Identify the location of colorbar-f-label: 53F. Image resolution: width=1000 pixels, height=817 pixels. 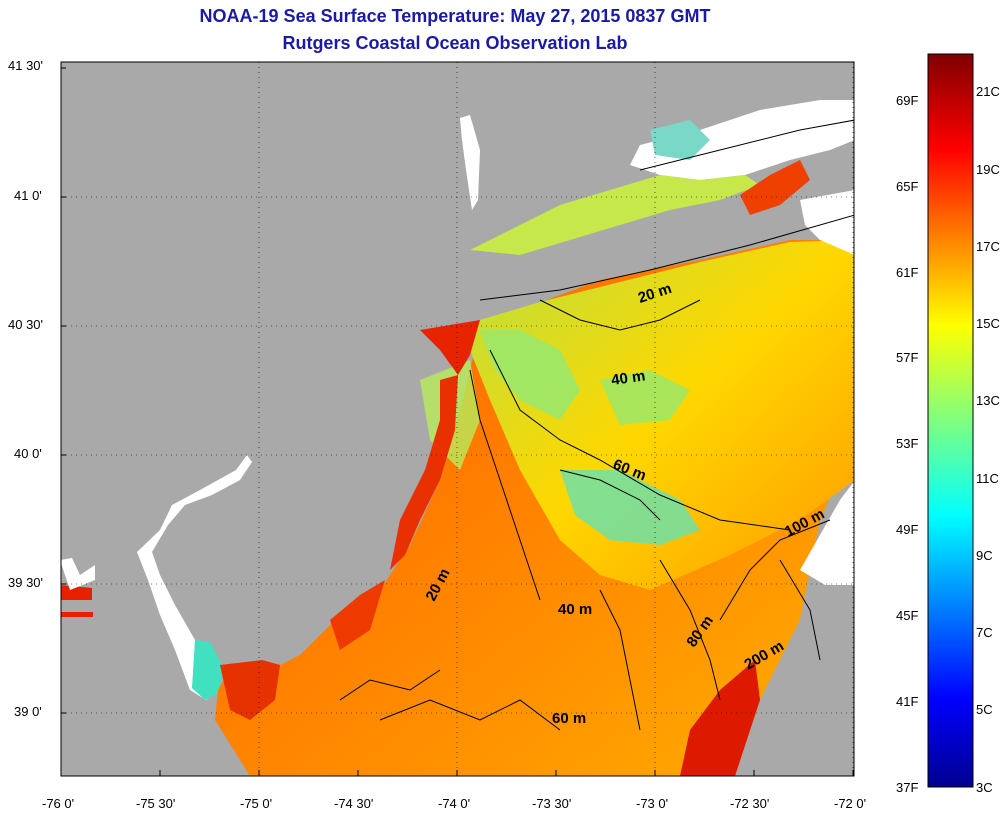
(907, 443).